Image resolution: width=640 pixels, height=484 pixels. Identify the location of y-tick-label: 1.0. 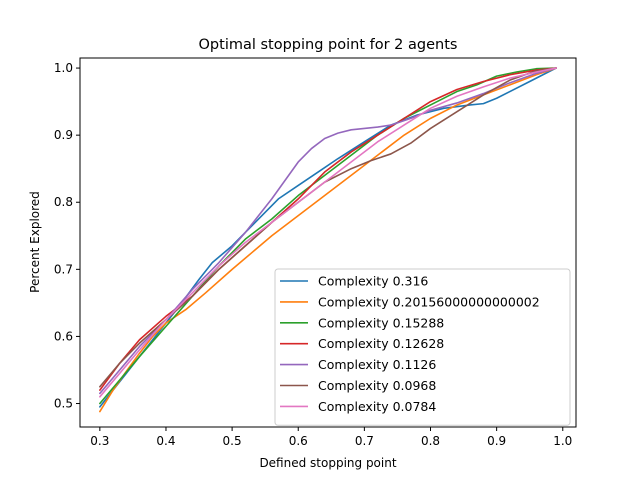
(63, 68).